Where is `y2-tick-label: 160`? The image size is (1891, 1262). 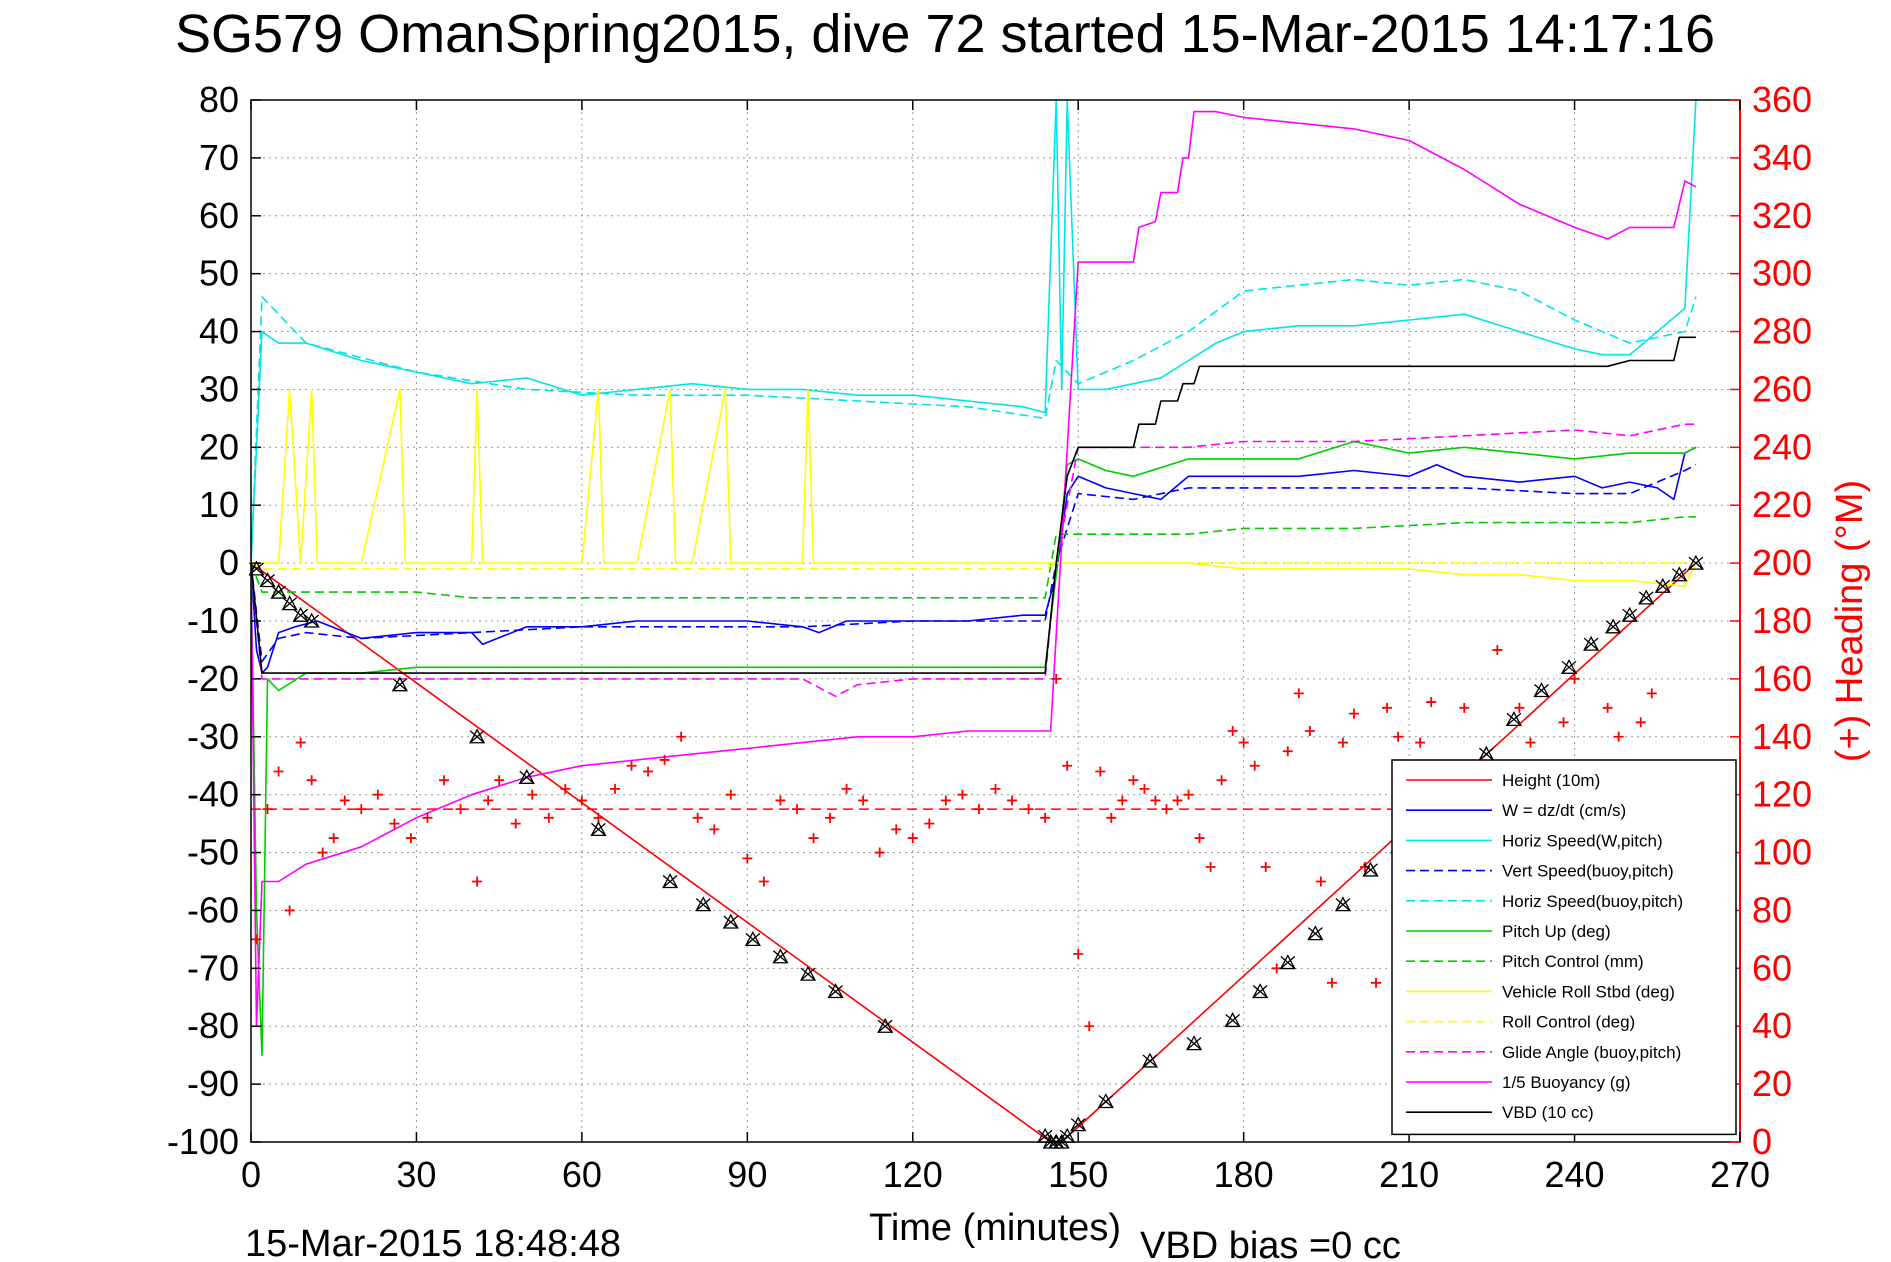
y2-tick-label: 160 is located at coordinates (1782, 678).